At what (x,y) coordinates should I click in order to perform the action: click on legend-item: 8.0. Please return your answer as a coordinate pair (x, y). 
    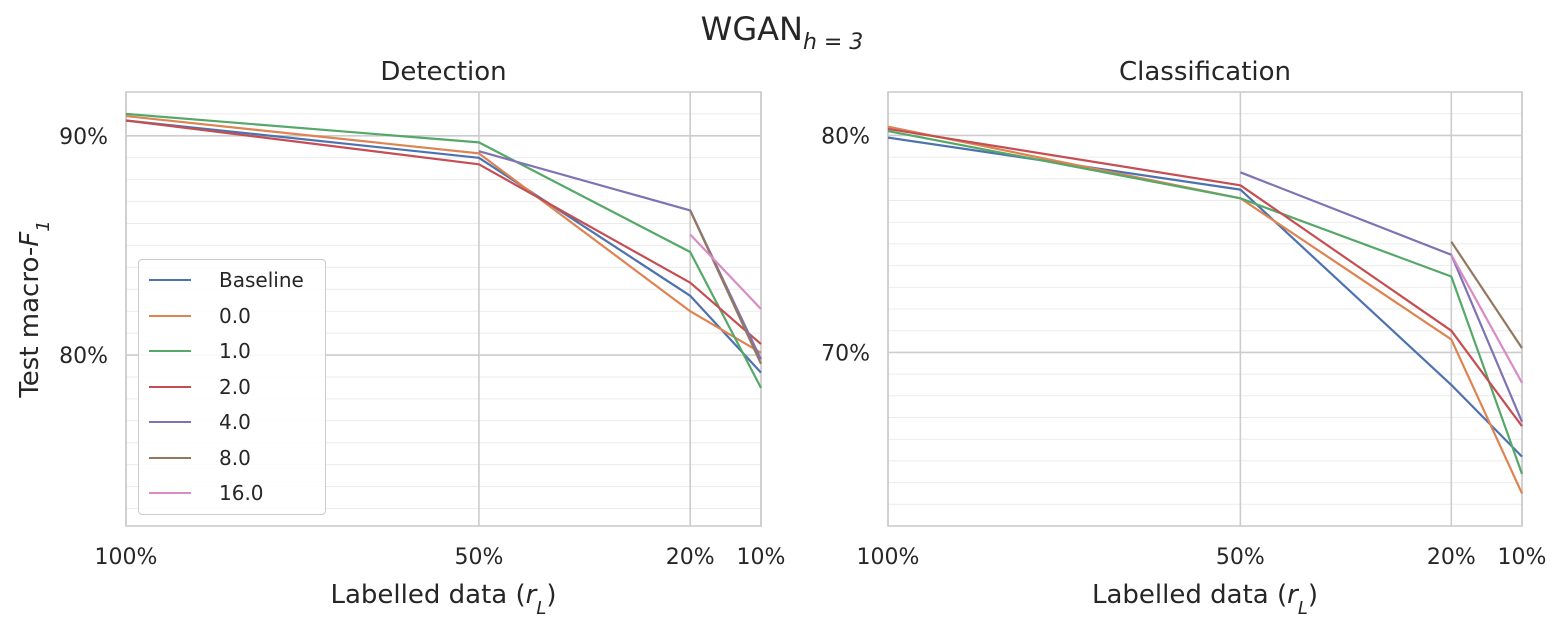
    Looking at the image, I should click on (200, 457).